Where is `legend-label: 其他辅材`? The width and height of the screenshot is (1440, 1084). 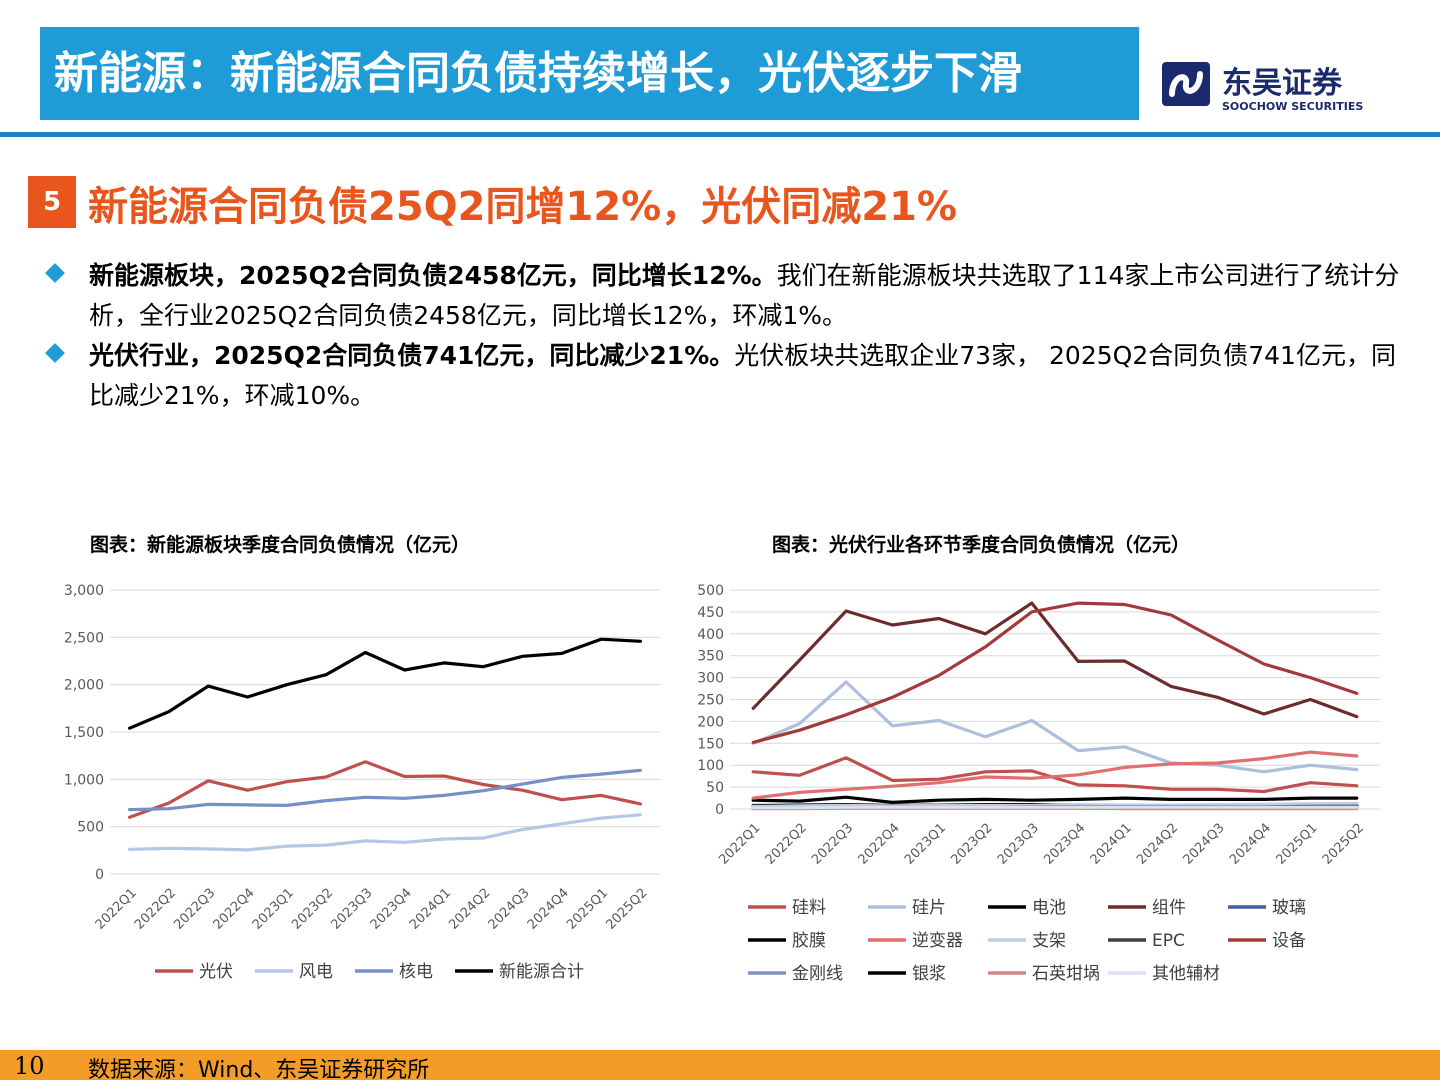 legend-label: 其他辅材 is located at coordinates (1186, 974).